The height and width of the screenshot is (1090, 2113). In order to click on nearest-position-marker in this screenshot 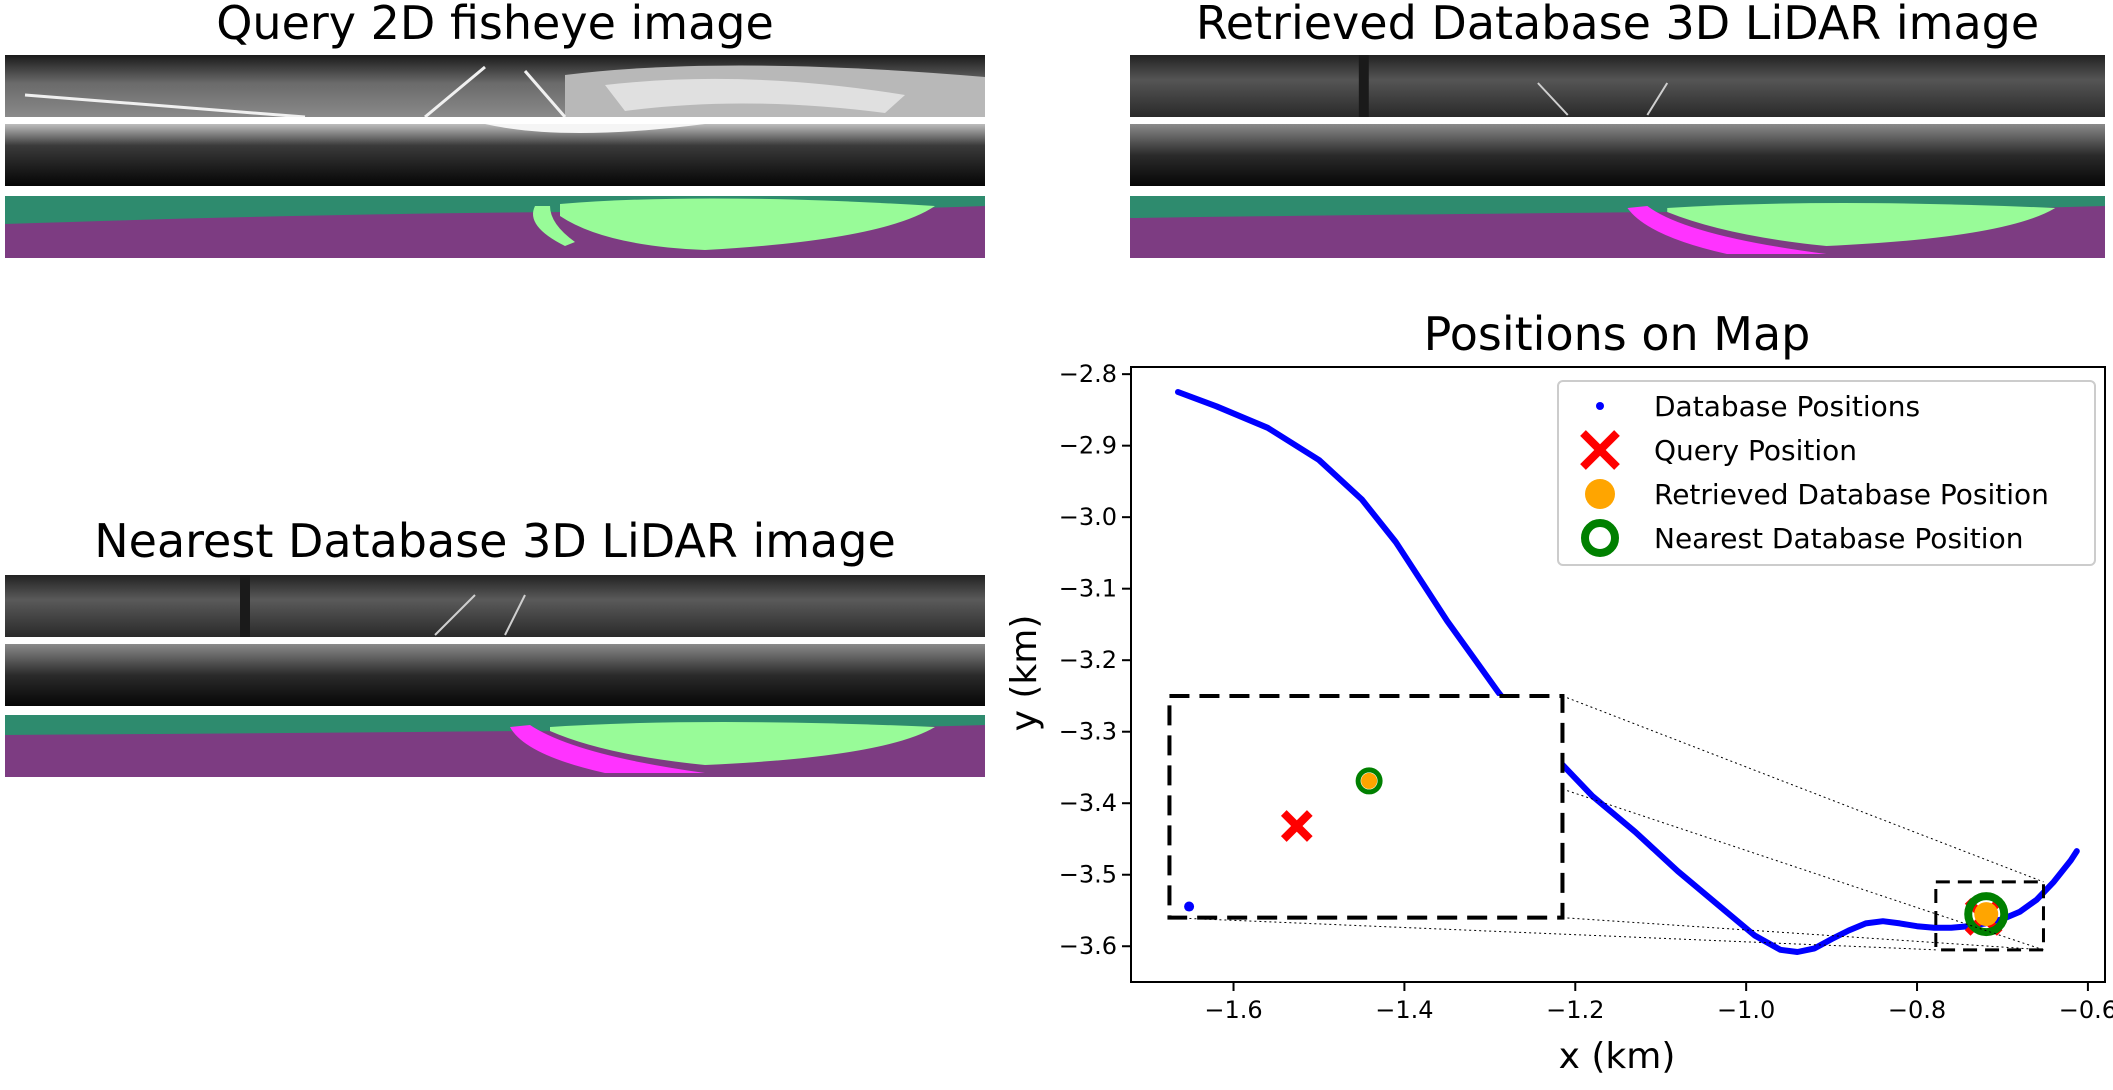, I will do `click(1986, 914)`.